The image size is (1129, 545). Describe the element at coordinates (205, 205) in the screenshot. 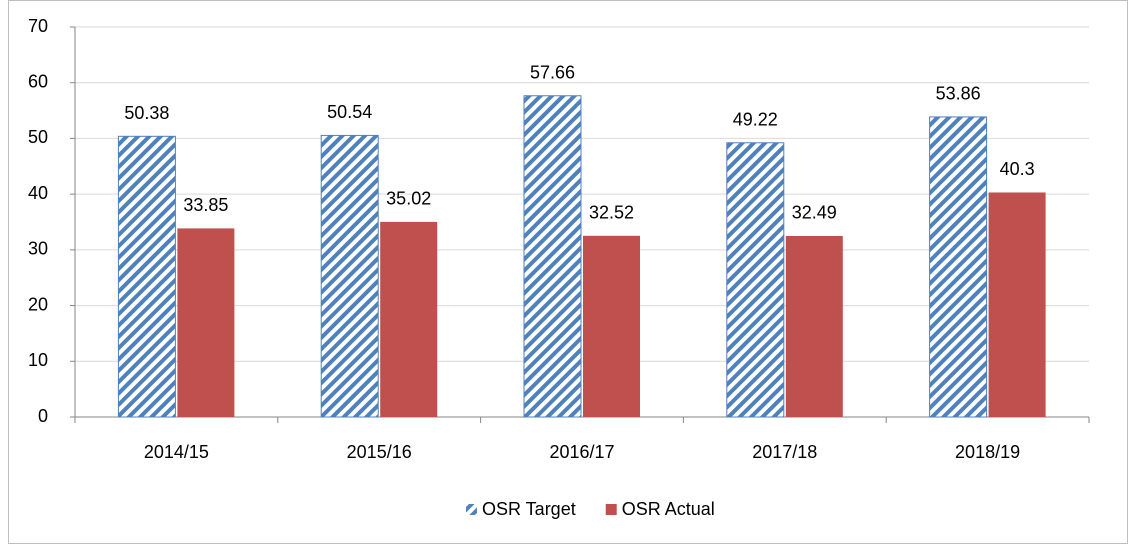

I see `value-label: 33.85` at that location.